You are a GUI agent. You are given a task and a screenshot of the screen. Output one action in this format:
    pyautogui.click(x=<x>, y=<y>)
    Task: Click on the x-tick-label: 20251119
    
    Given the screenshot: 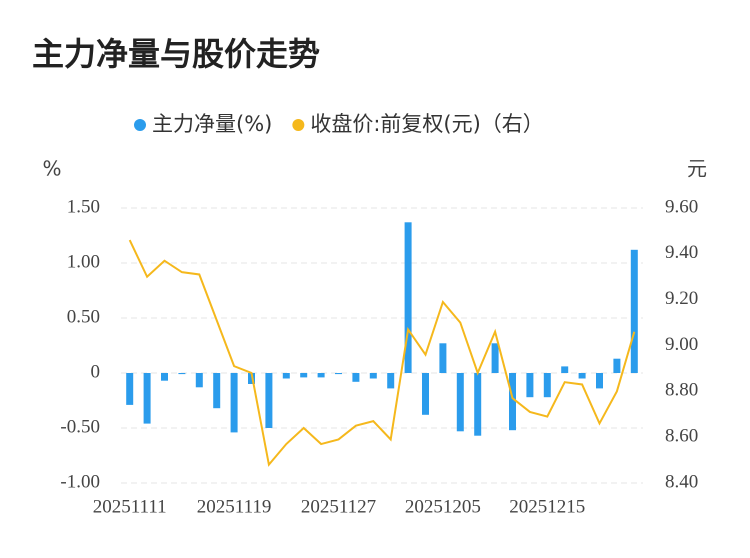 What is the action you would take?
    pyautogui.click(x=234, y=506)
    